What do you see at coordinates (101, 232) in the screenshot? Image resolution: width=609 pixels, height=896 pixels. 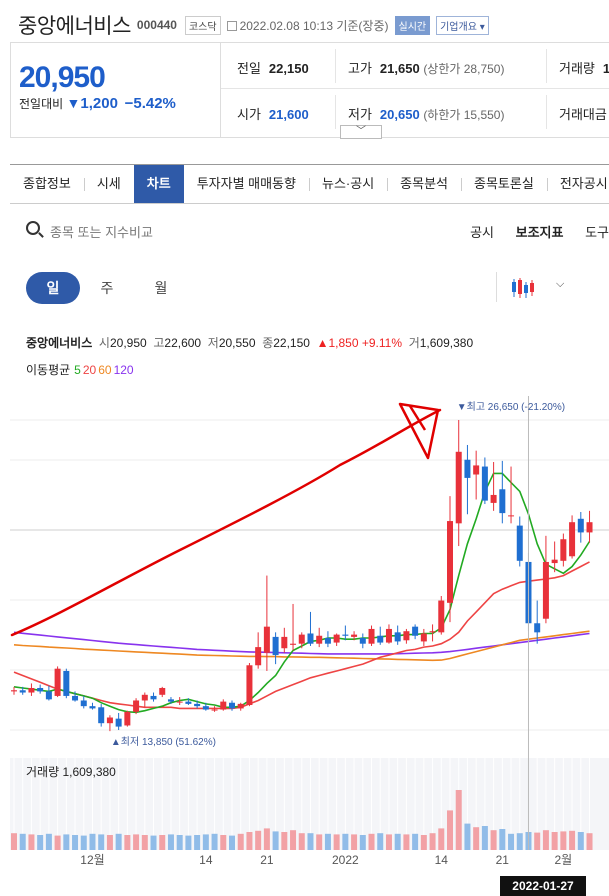 I see `compare-search-input: 종목 또는 지수비교` at bounding box center [101, 232].